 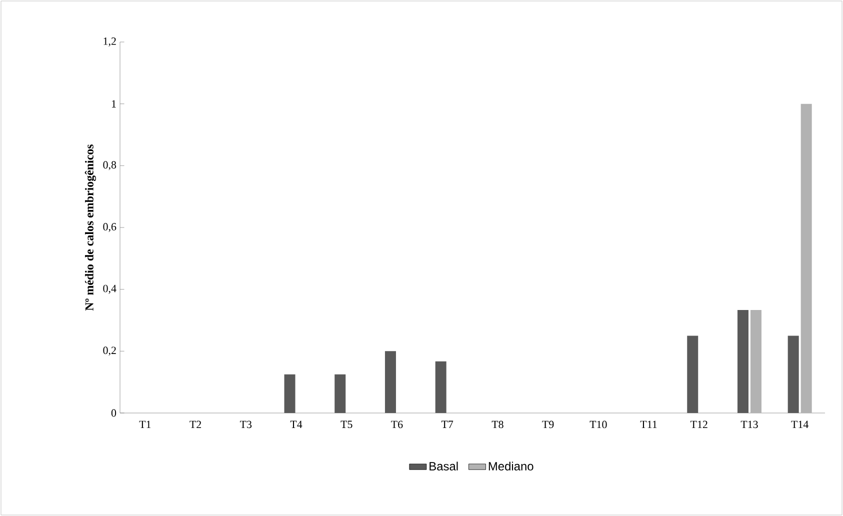 I want to click on y-tick-label: 0,2, so click(x=109, y=351).